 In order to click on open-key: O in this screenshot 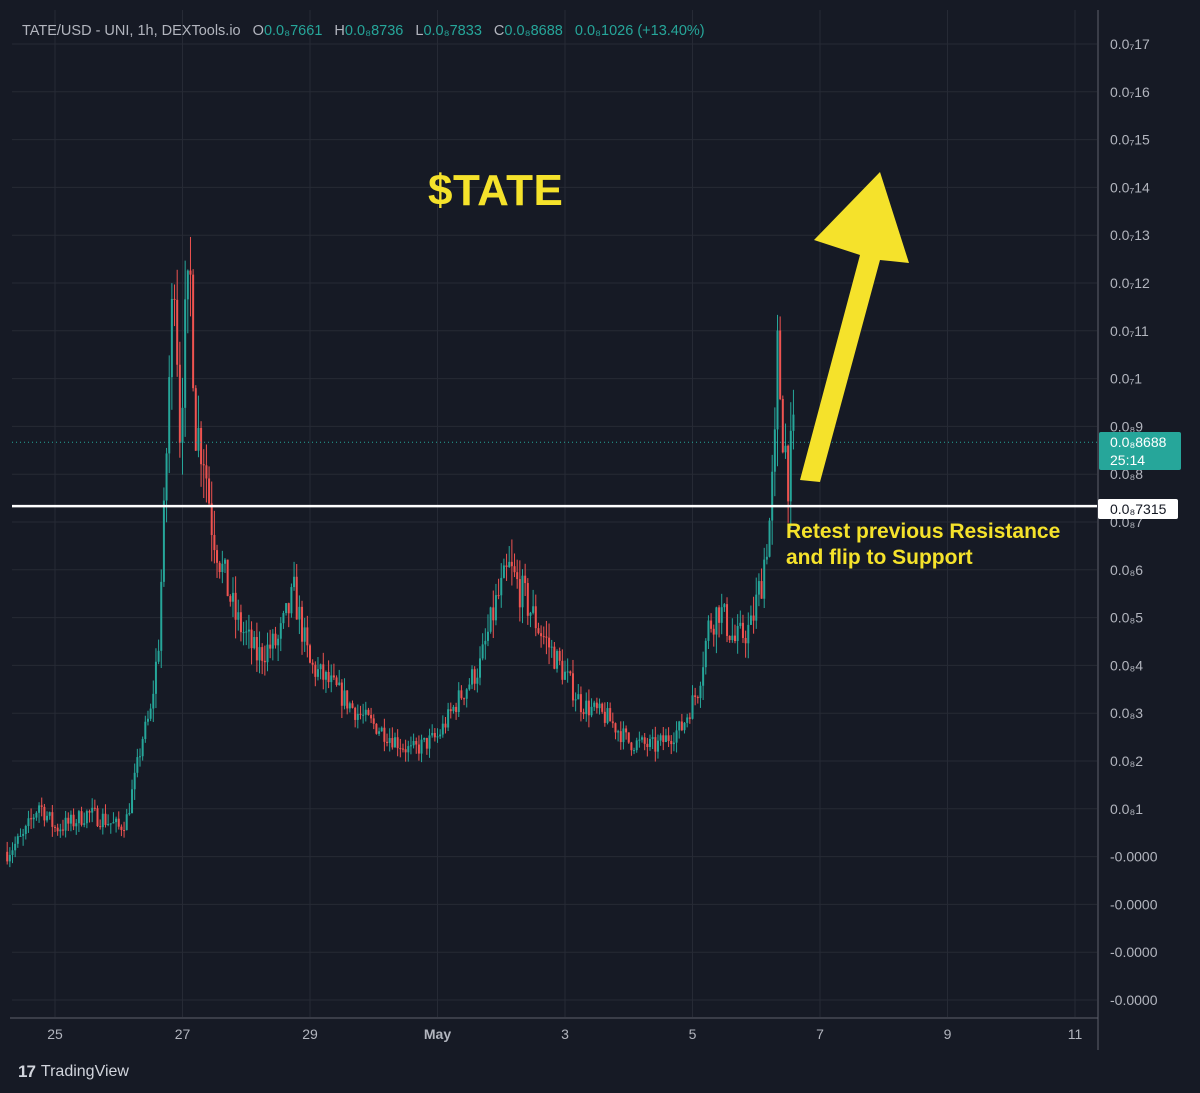, I will do `click(258, 31)`.